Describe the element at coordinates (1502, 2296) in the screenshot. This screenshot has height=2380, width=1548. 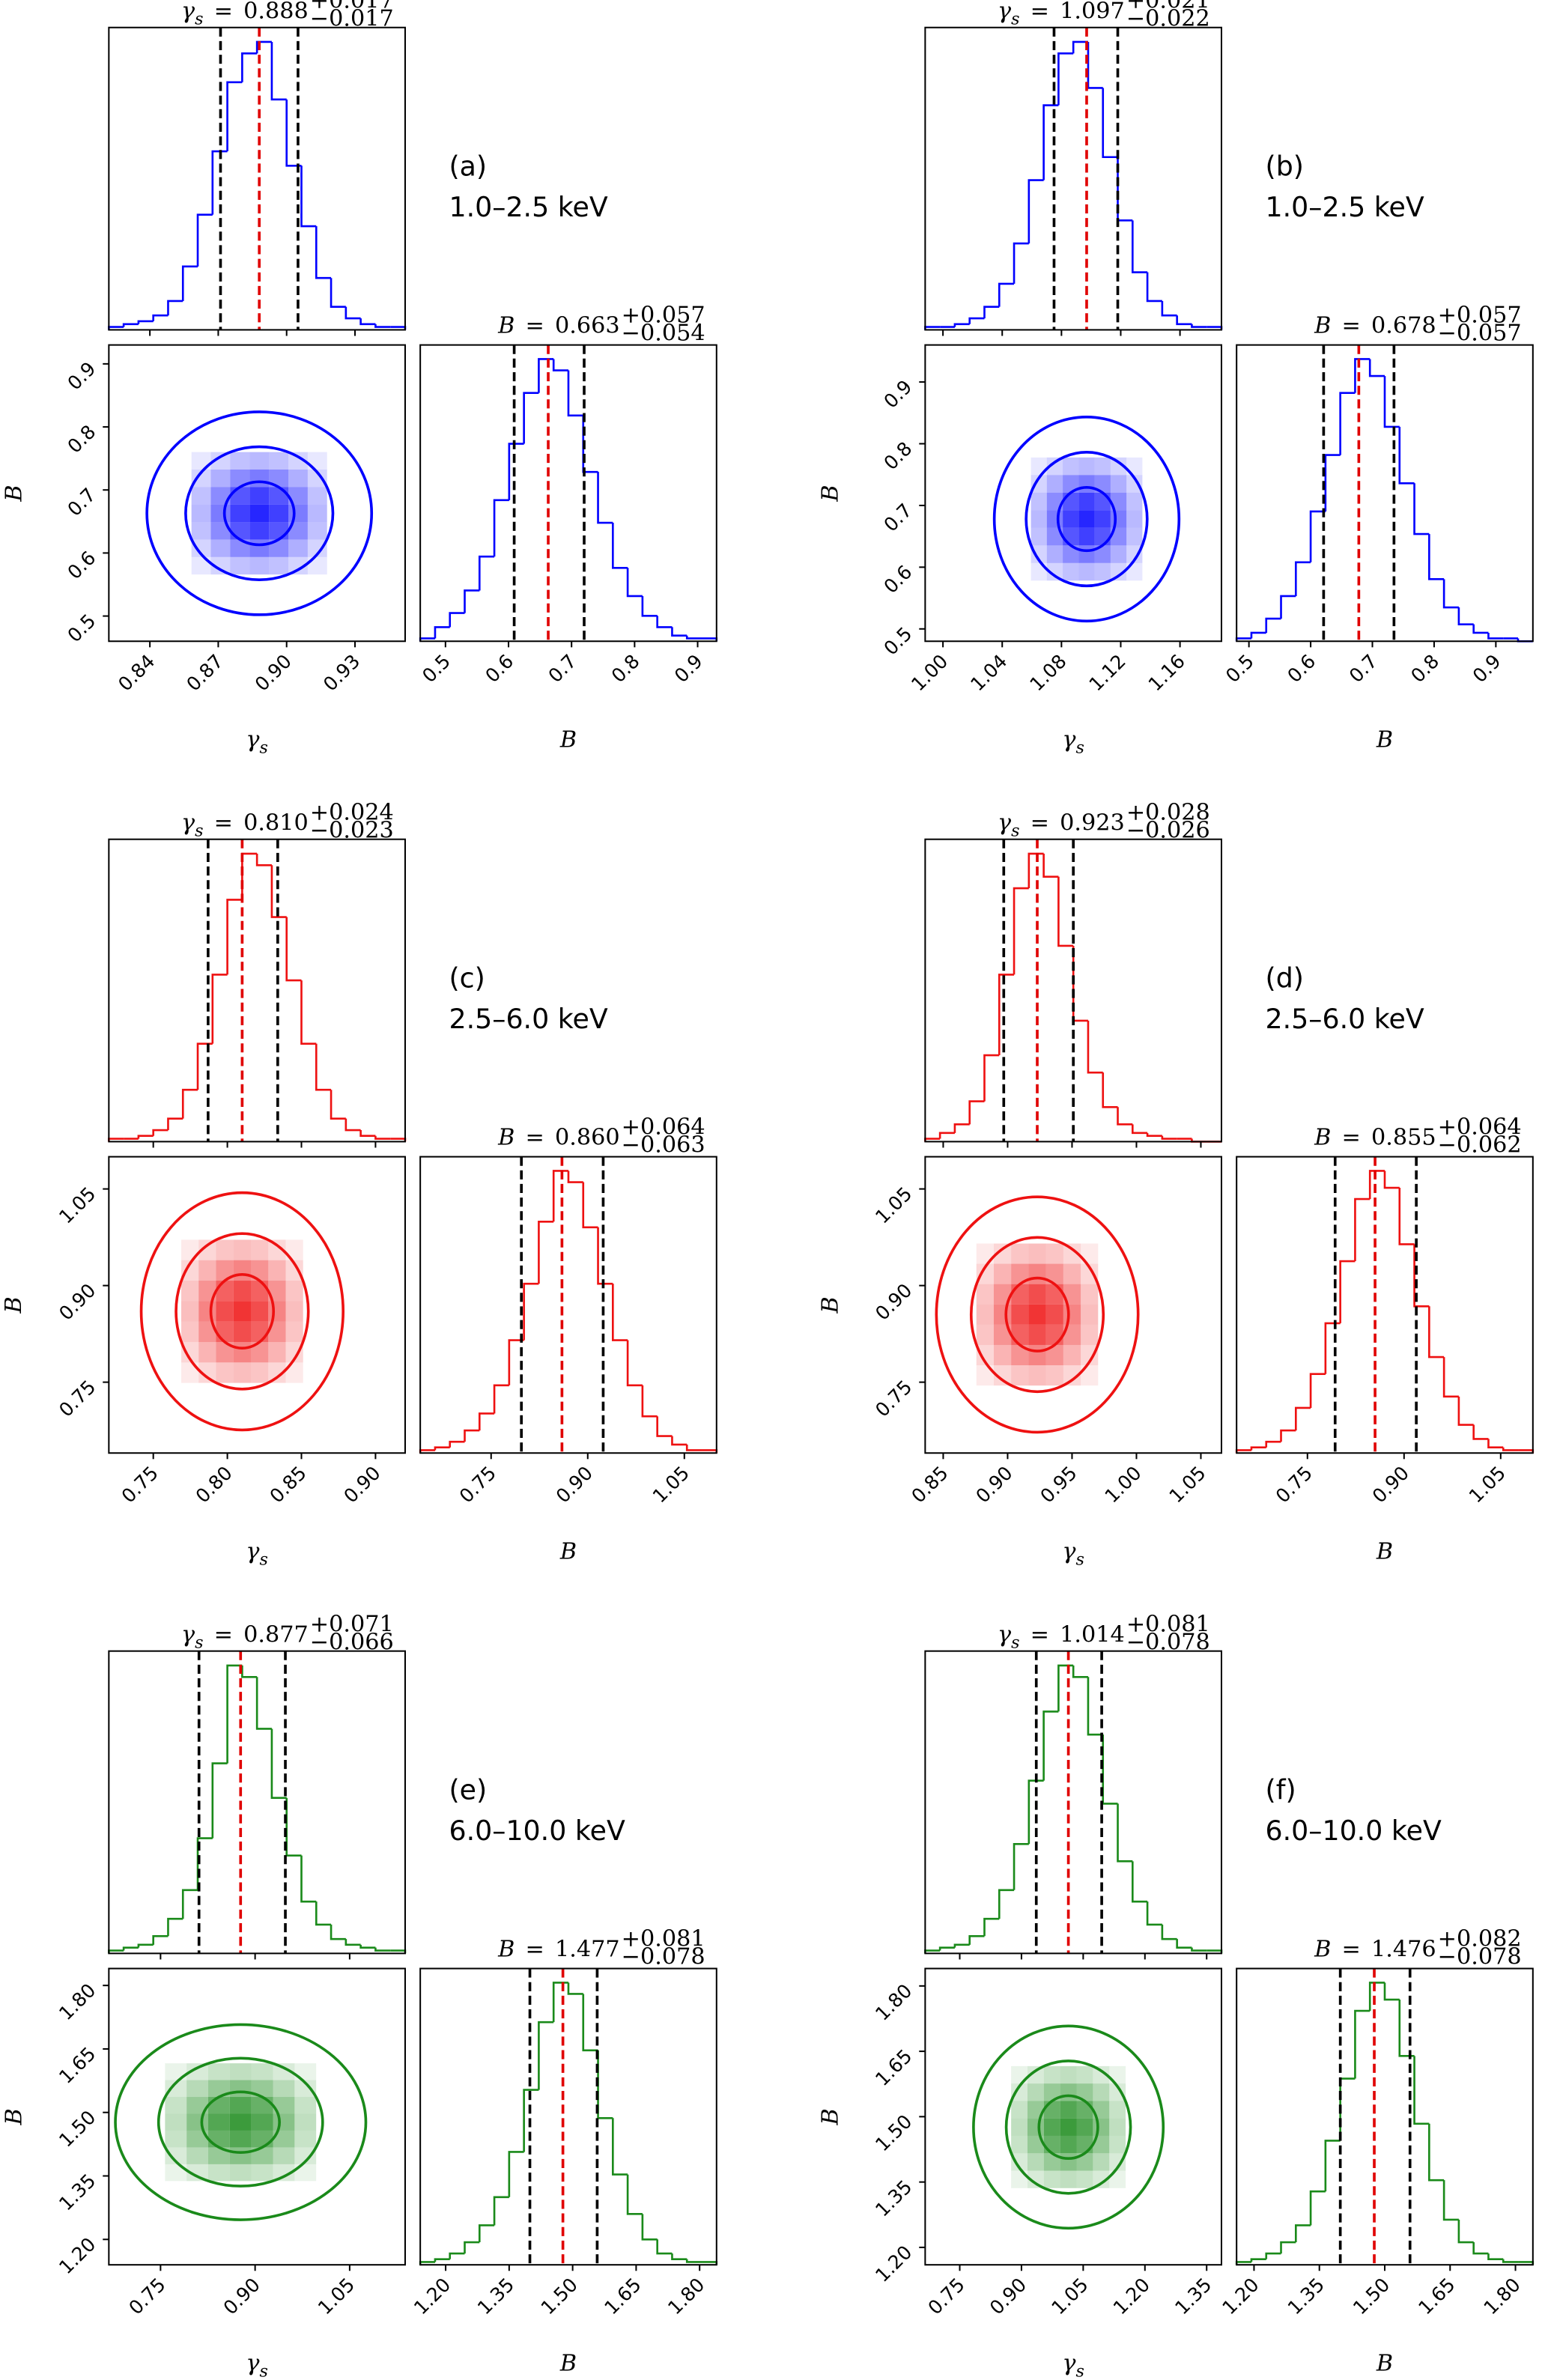
I see `x-tick-label: 1.80` at that location.